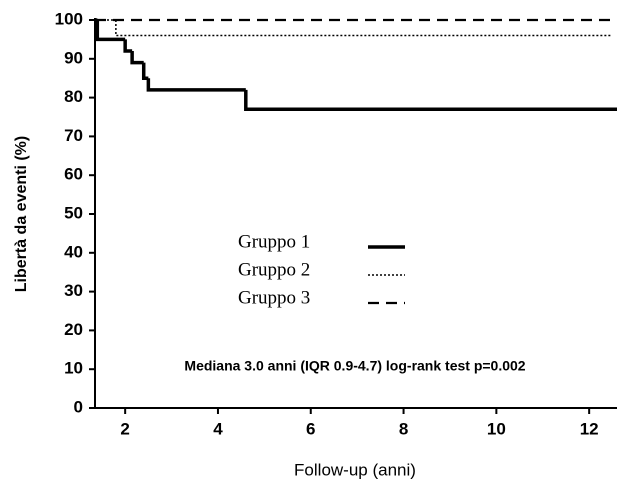 This screenshot has width=619, height=486. I want to click on y-tick-label: 0, so click(78, 406).